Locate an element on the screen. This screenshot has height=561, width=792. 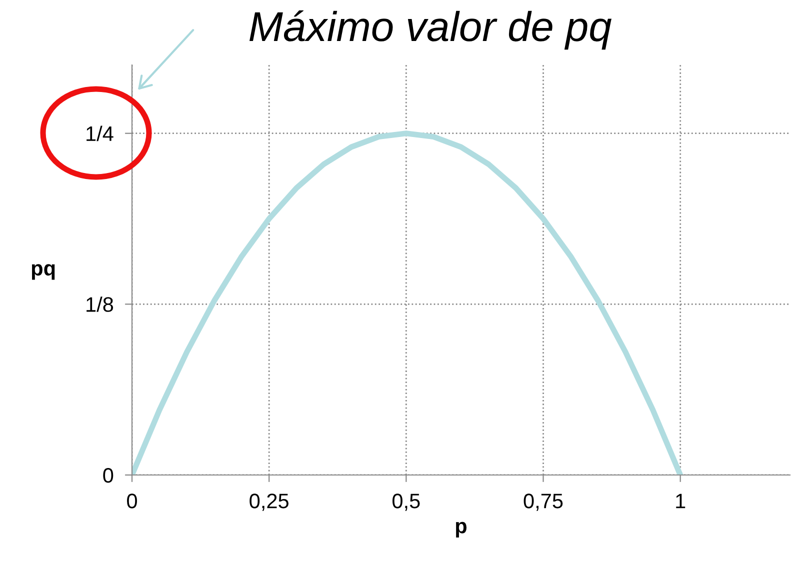
x-axis-title: p is located at coordinates (461, 530).